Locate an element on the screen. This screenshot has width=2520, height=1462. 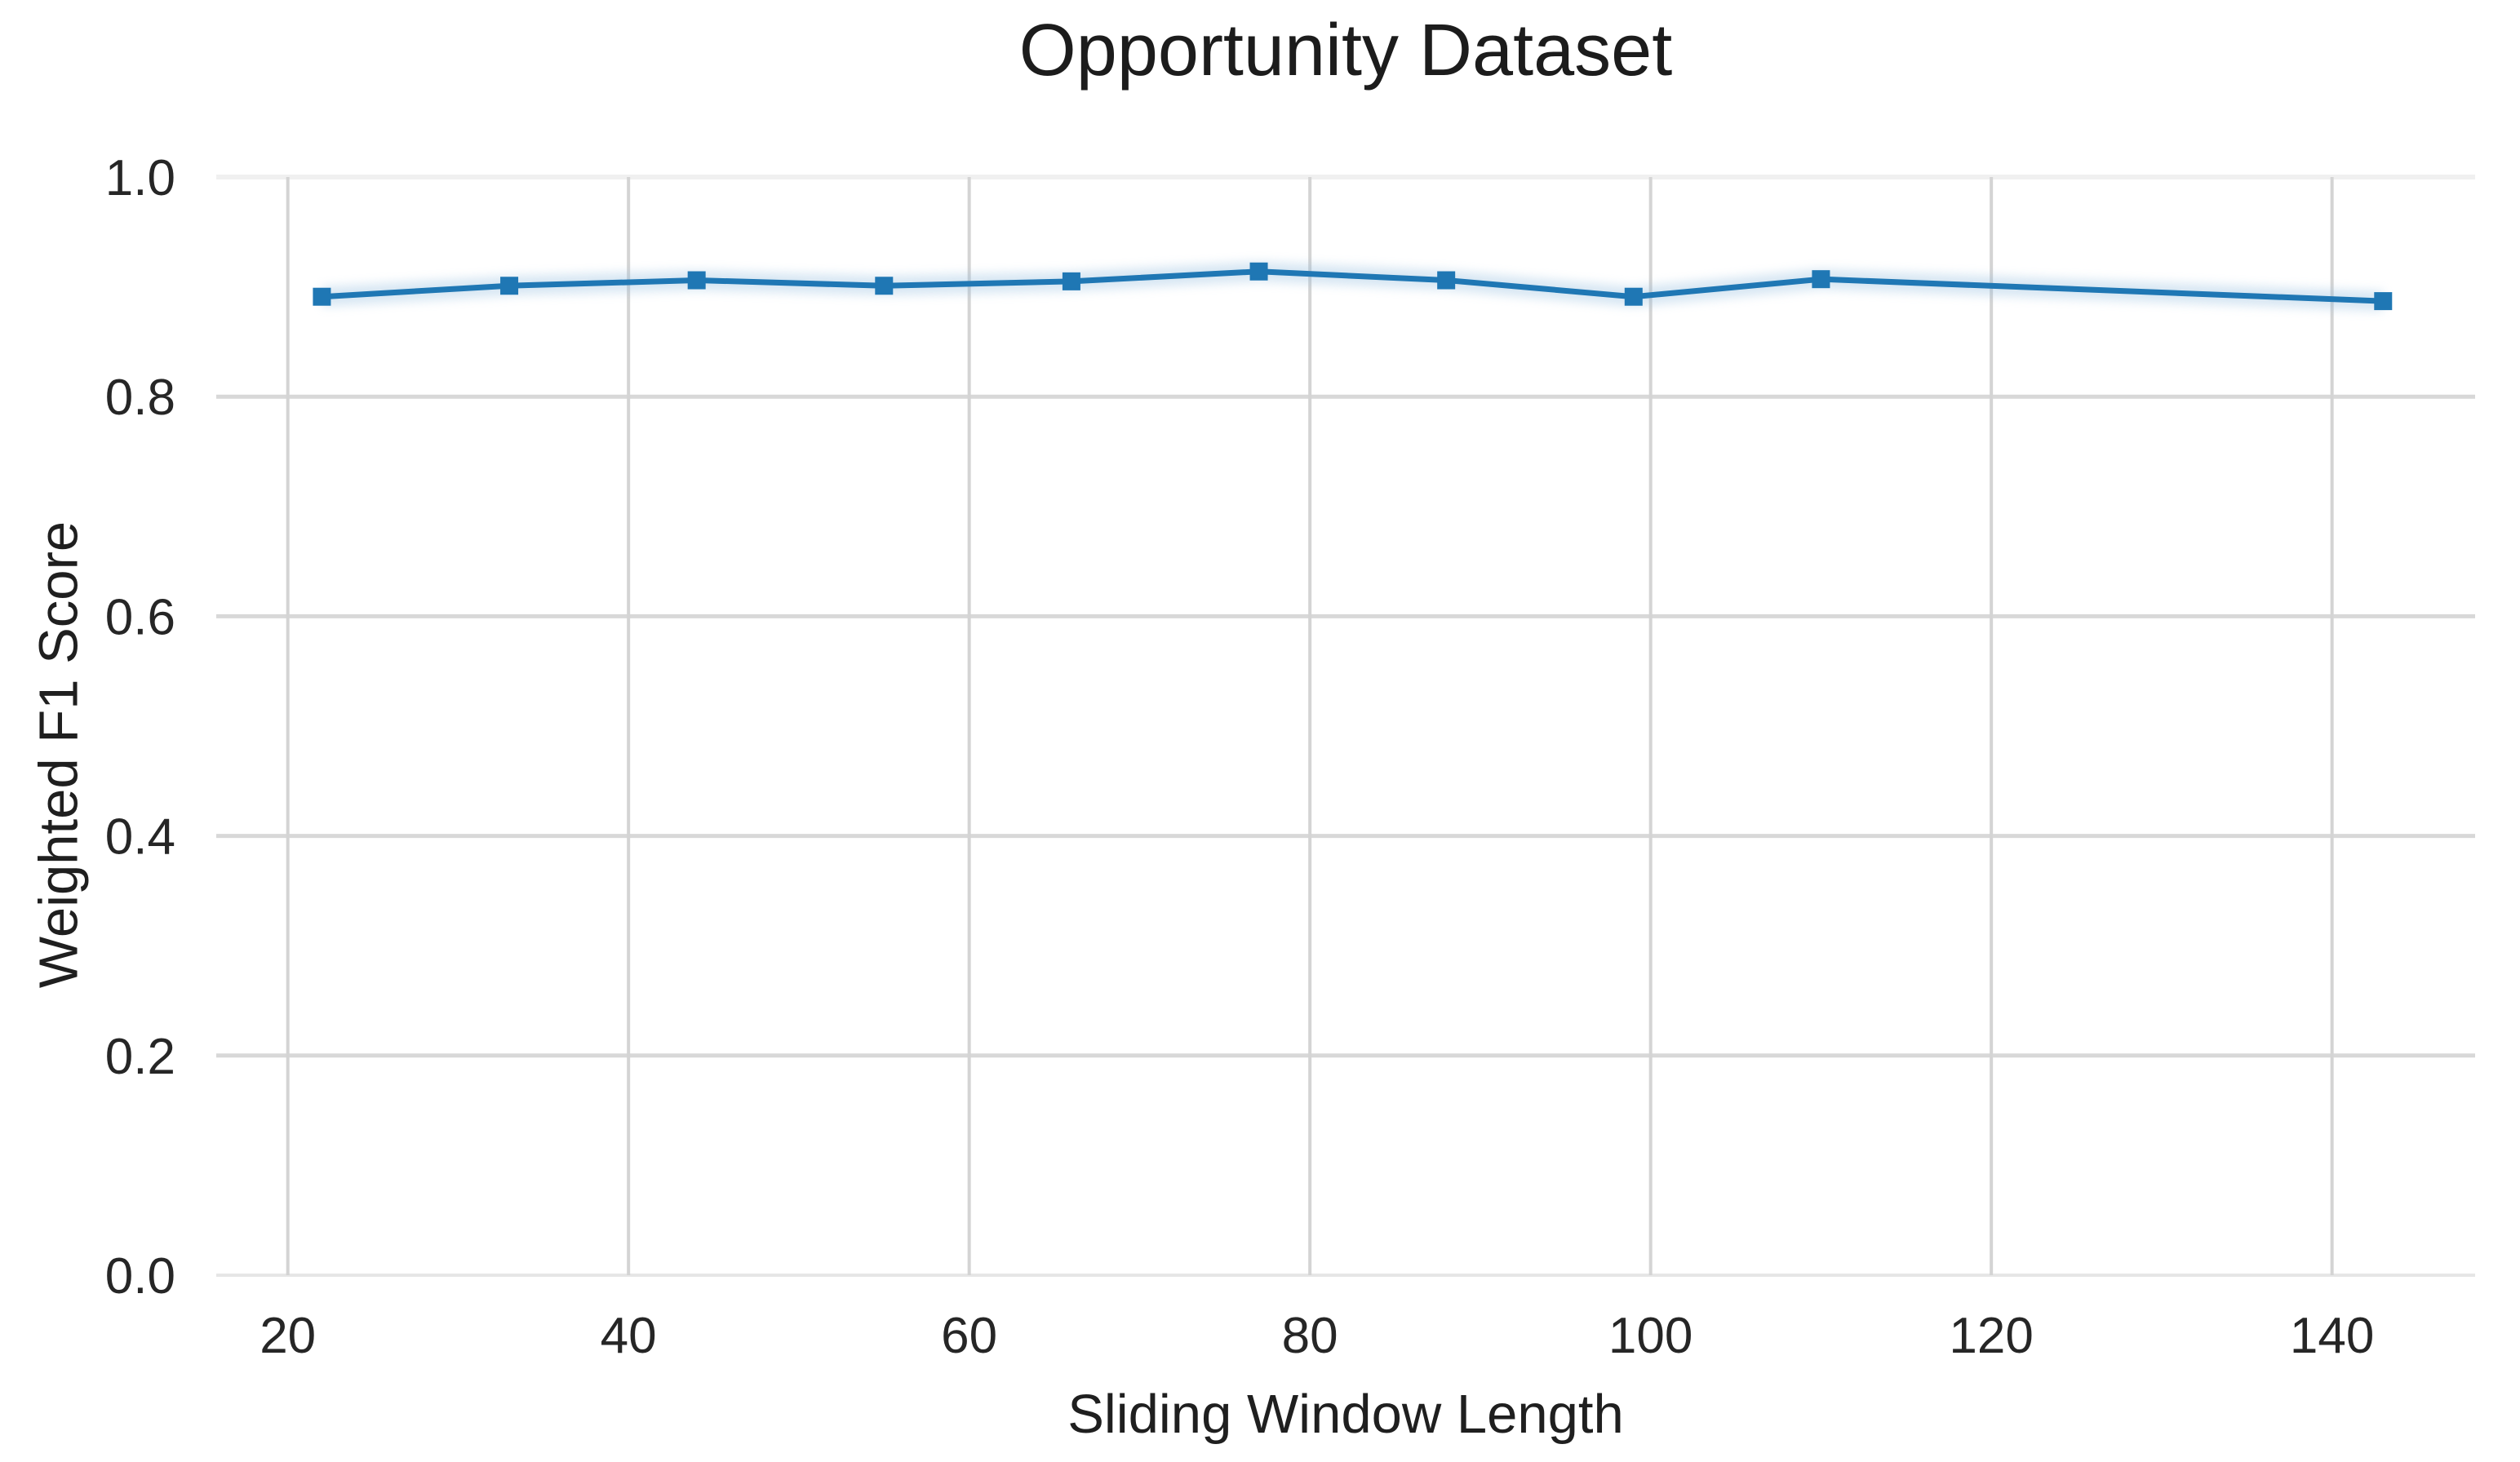
series-line is located at coordinates (1352, 286).